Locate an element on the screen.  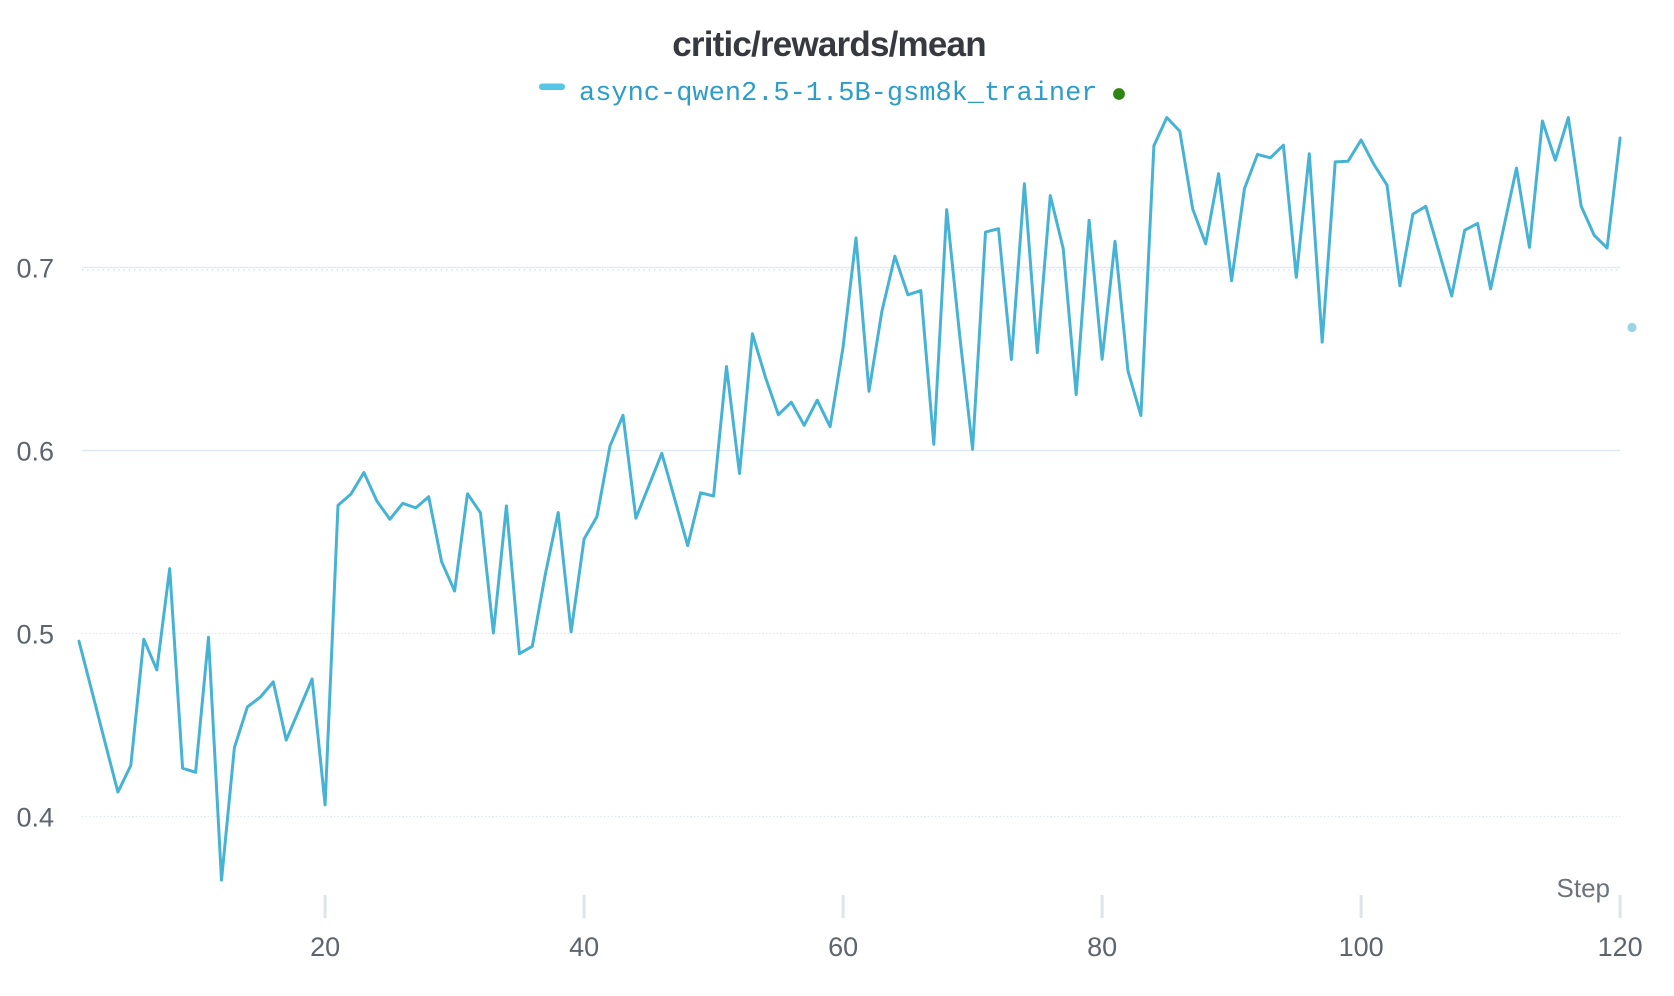
svg-text: Step is located at coordinates (1584, 888).